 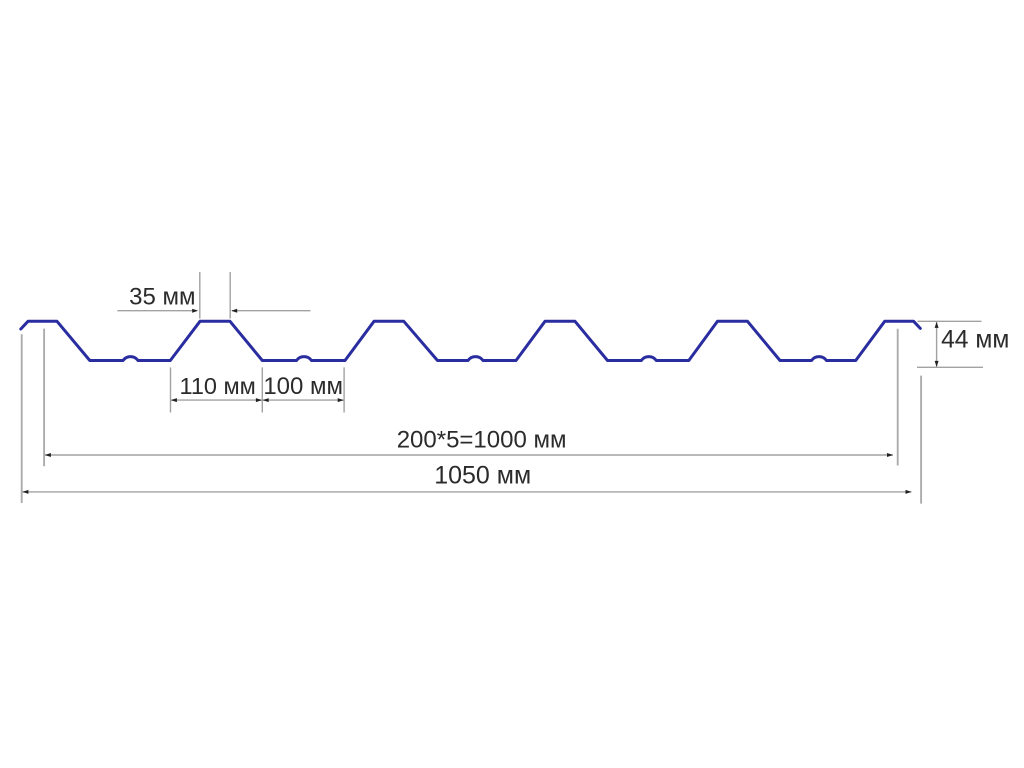 I want to click on svg-text: 110 мм, so click(x=218, y=386).